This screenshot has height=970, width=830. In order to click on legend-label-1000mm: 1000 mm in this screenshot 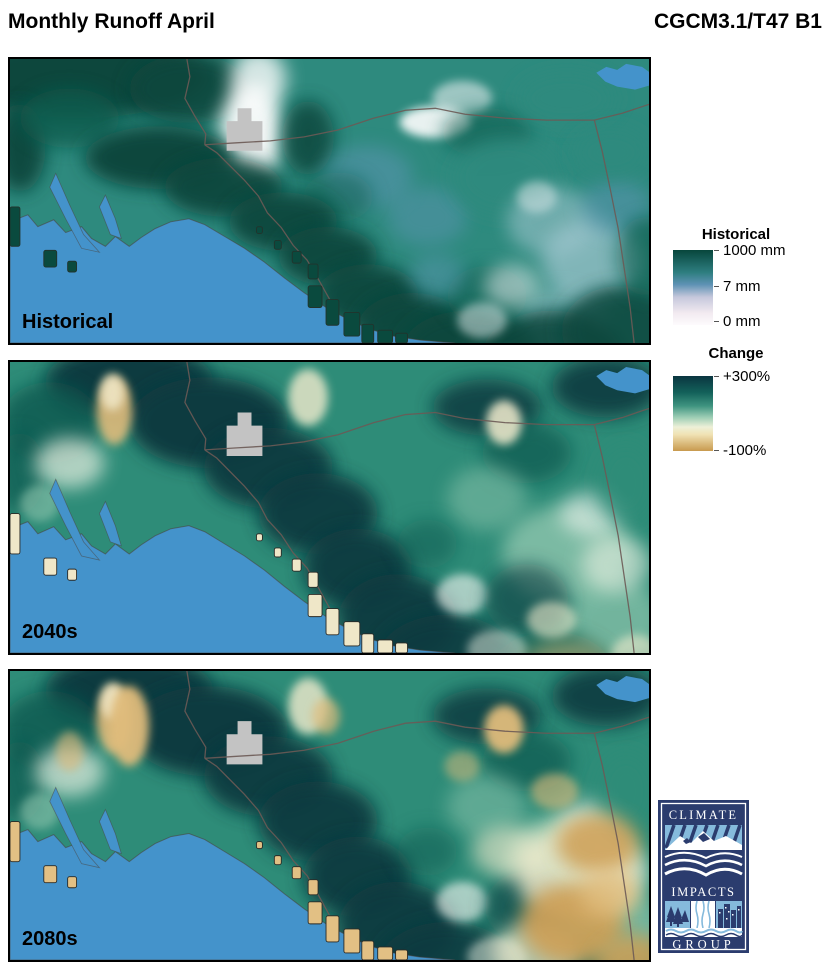, I will do `click(754, 250)`.